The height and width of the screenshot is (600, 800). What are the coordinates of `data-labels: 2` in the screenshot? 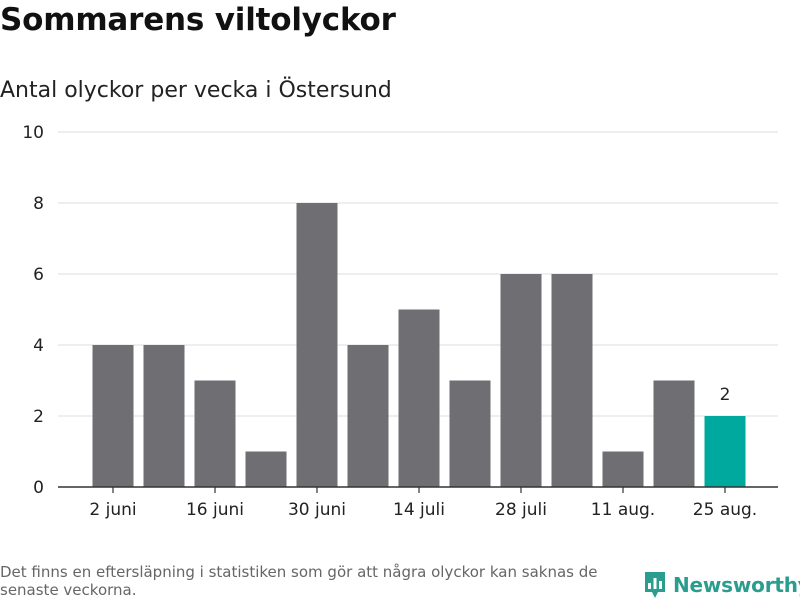 It's located at (725, 395).